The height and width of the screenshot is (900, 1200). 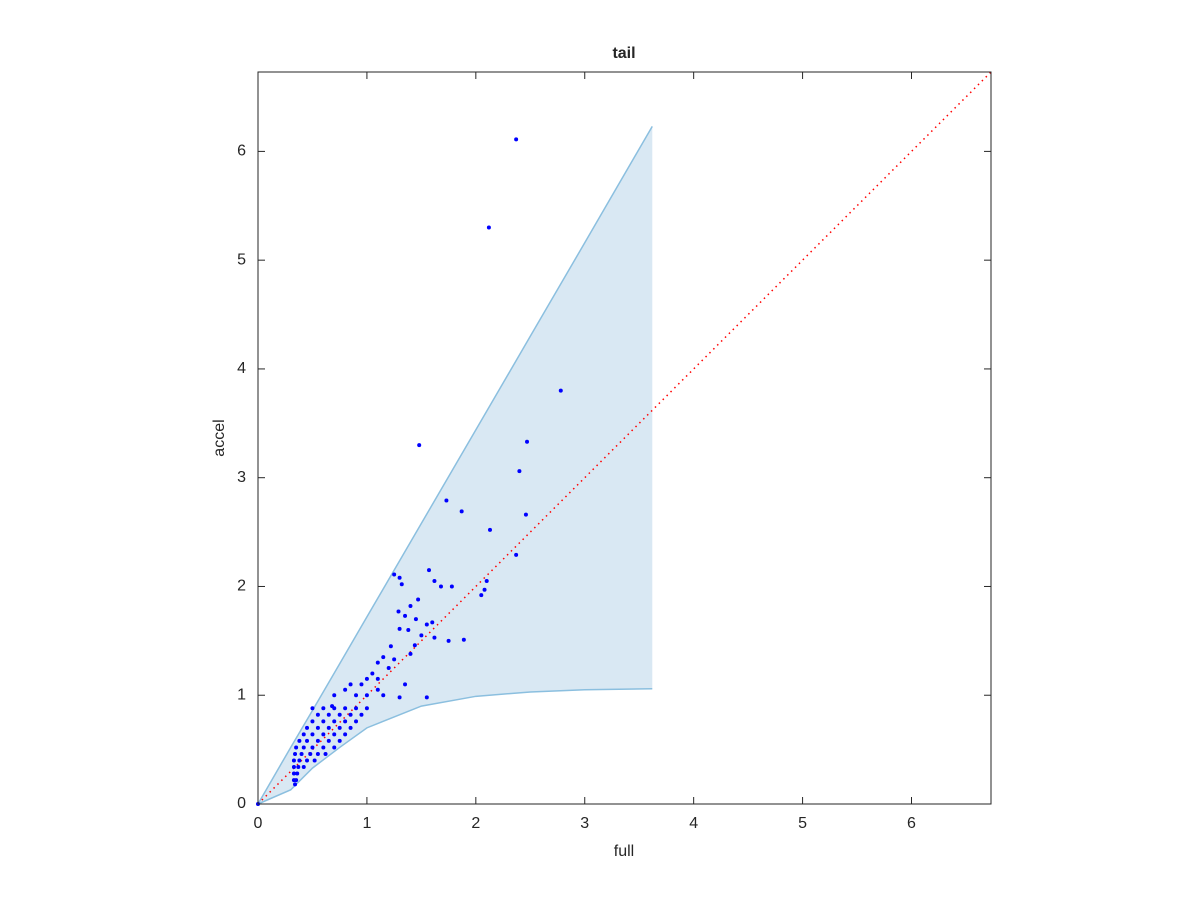 I want to click on chart-title: tail, so click(x=623, y=53).